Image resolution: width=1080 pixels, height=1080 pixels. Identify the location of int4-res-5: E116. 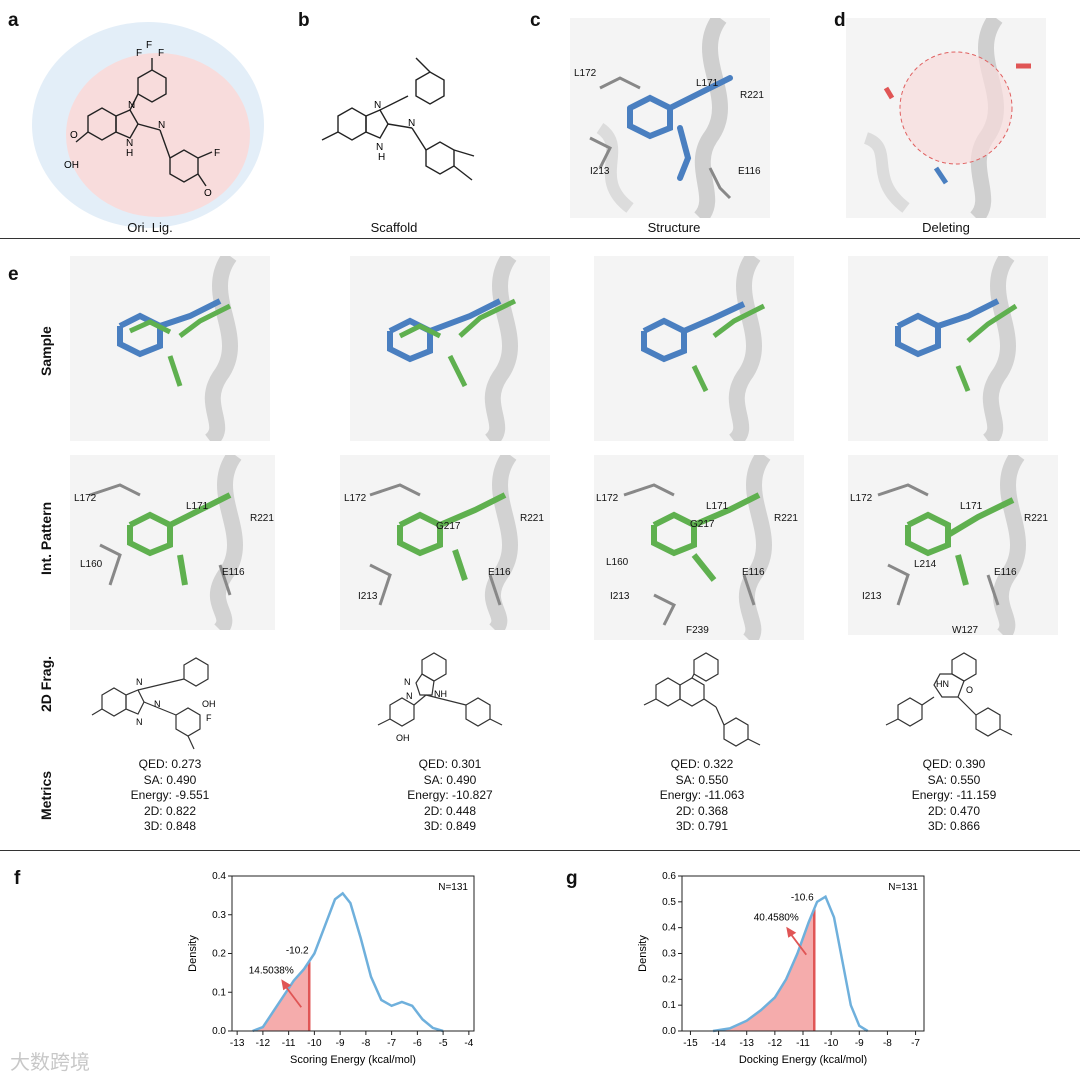
(1005, 572).